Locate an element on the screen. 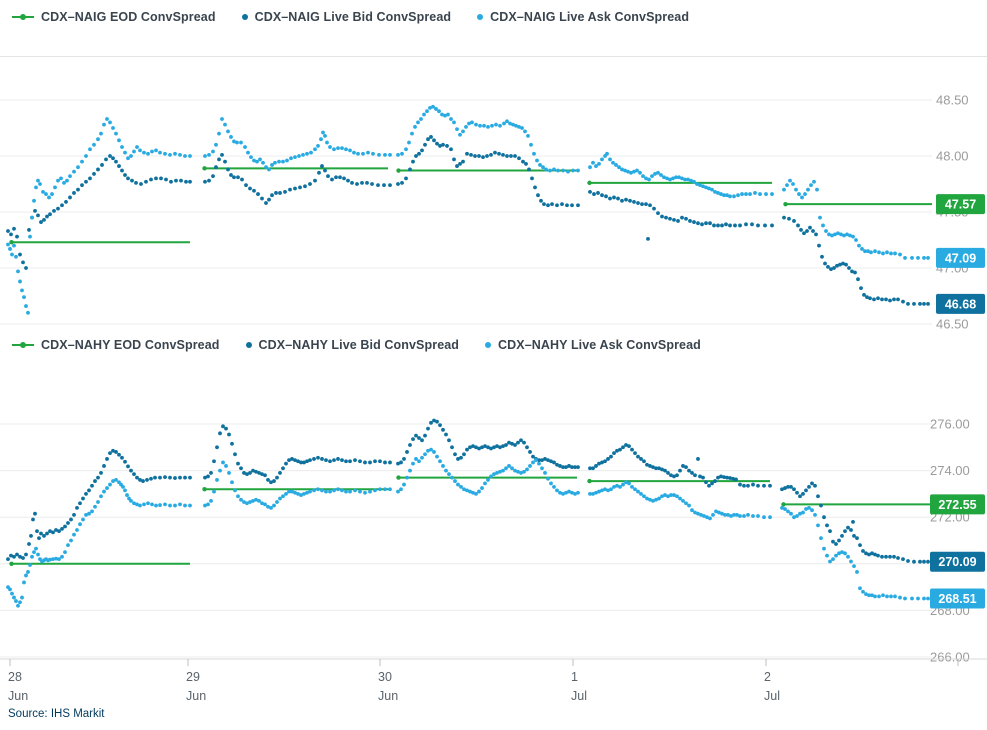 The image size is (987, 730). value-badge-text: 270.09 is located at coordinates (957, 562).